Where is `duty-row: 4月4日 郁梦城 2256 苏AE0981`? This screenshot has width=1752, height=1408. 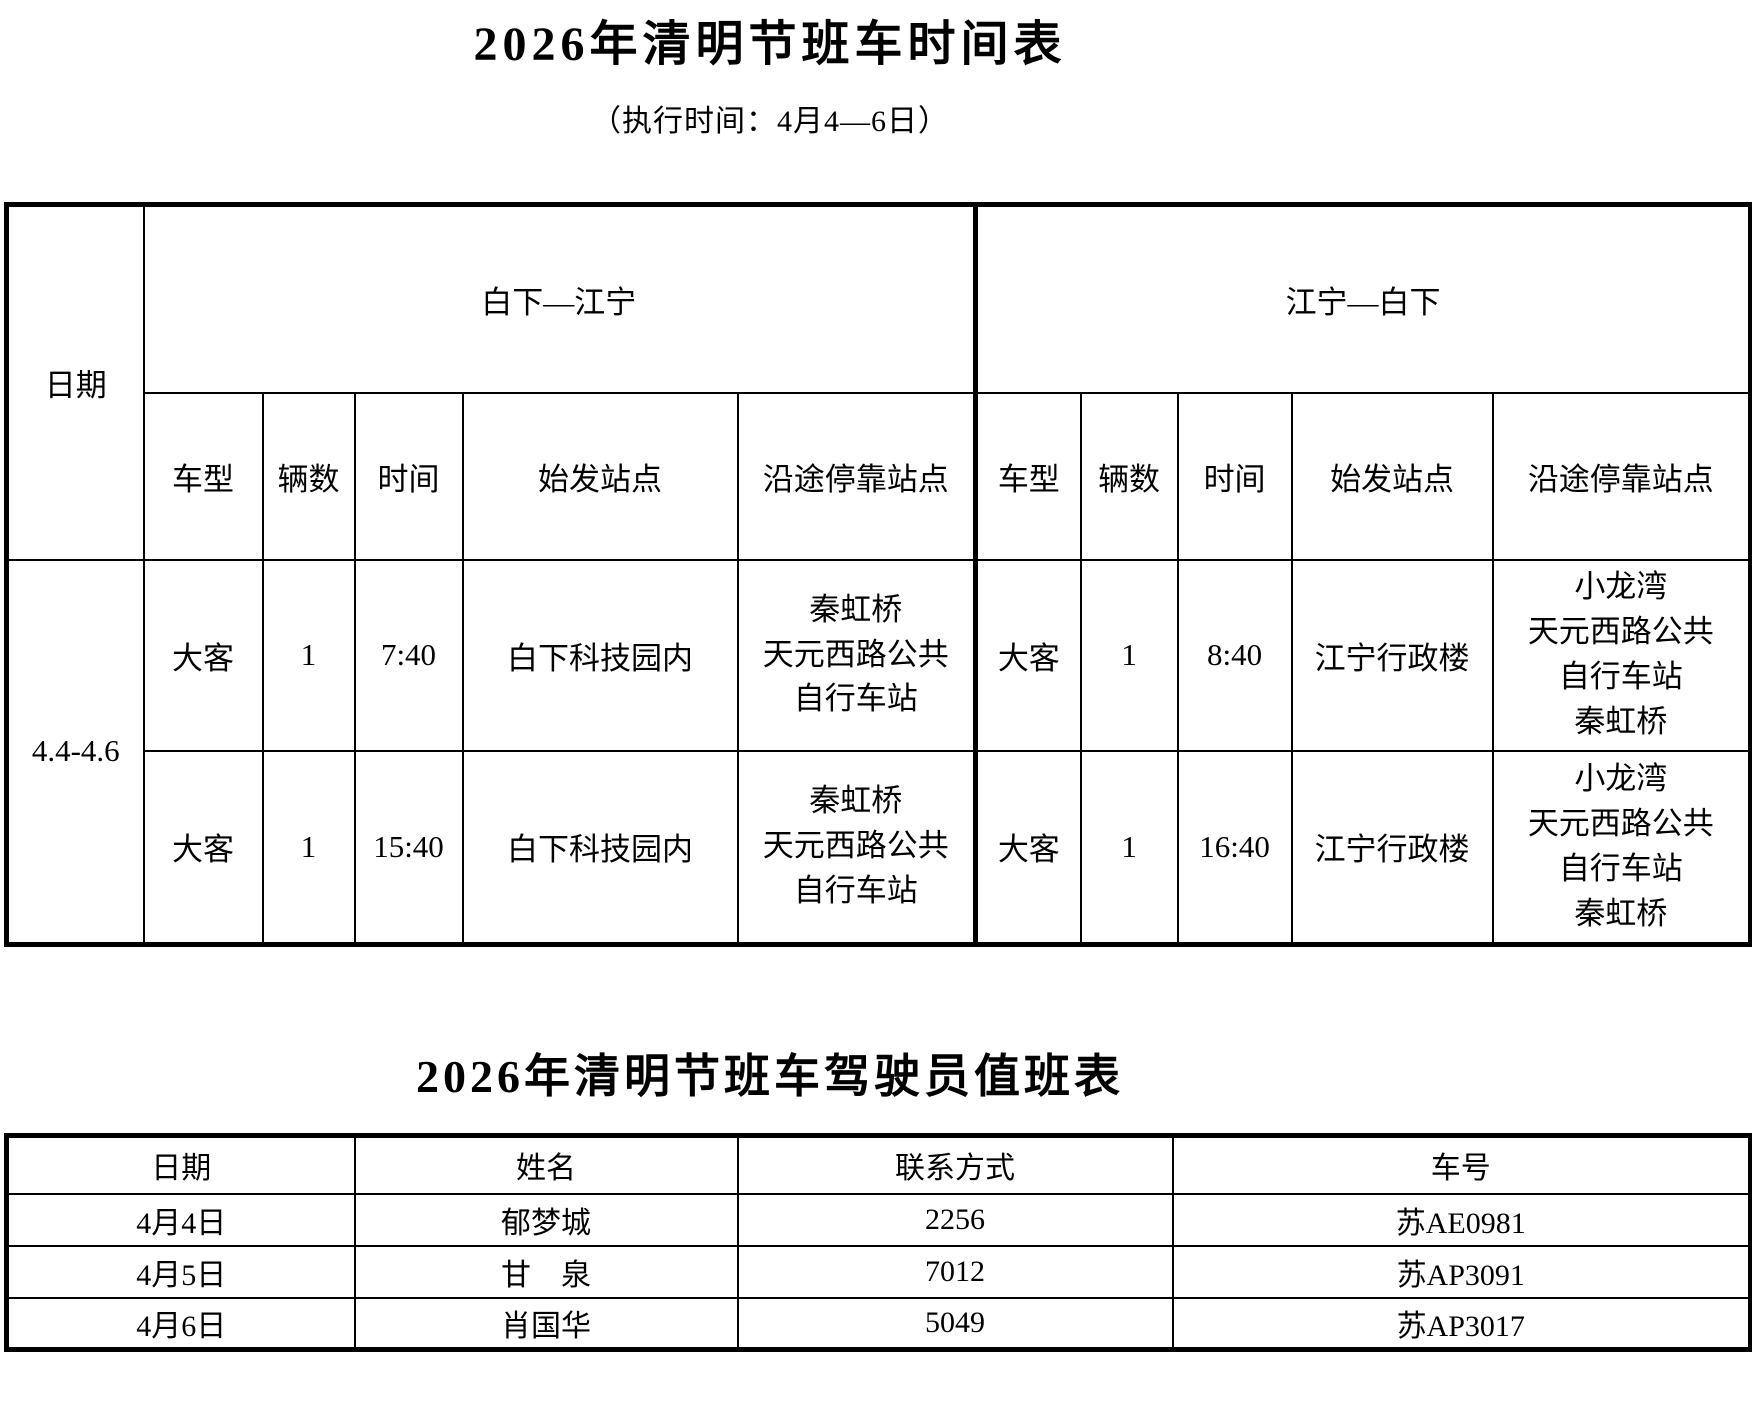 duty-row: 4月4日 郁梦城 2256 苏AE0981 is located at coordinates (878, 1219).